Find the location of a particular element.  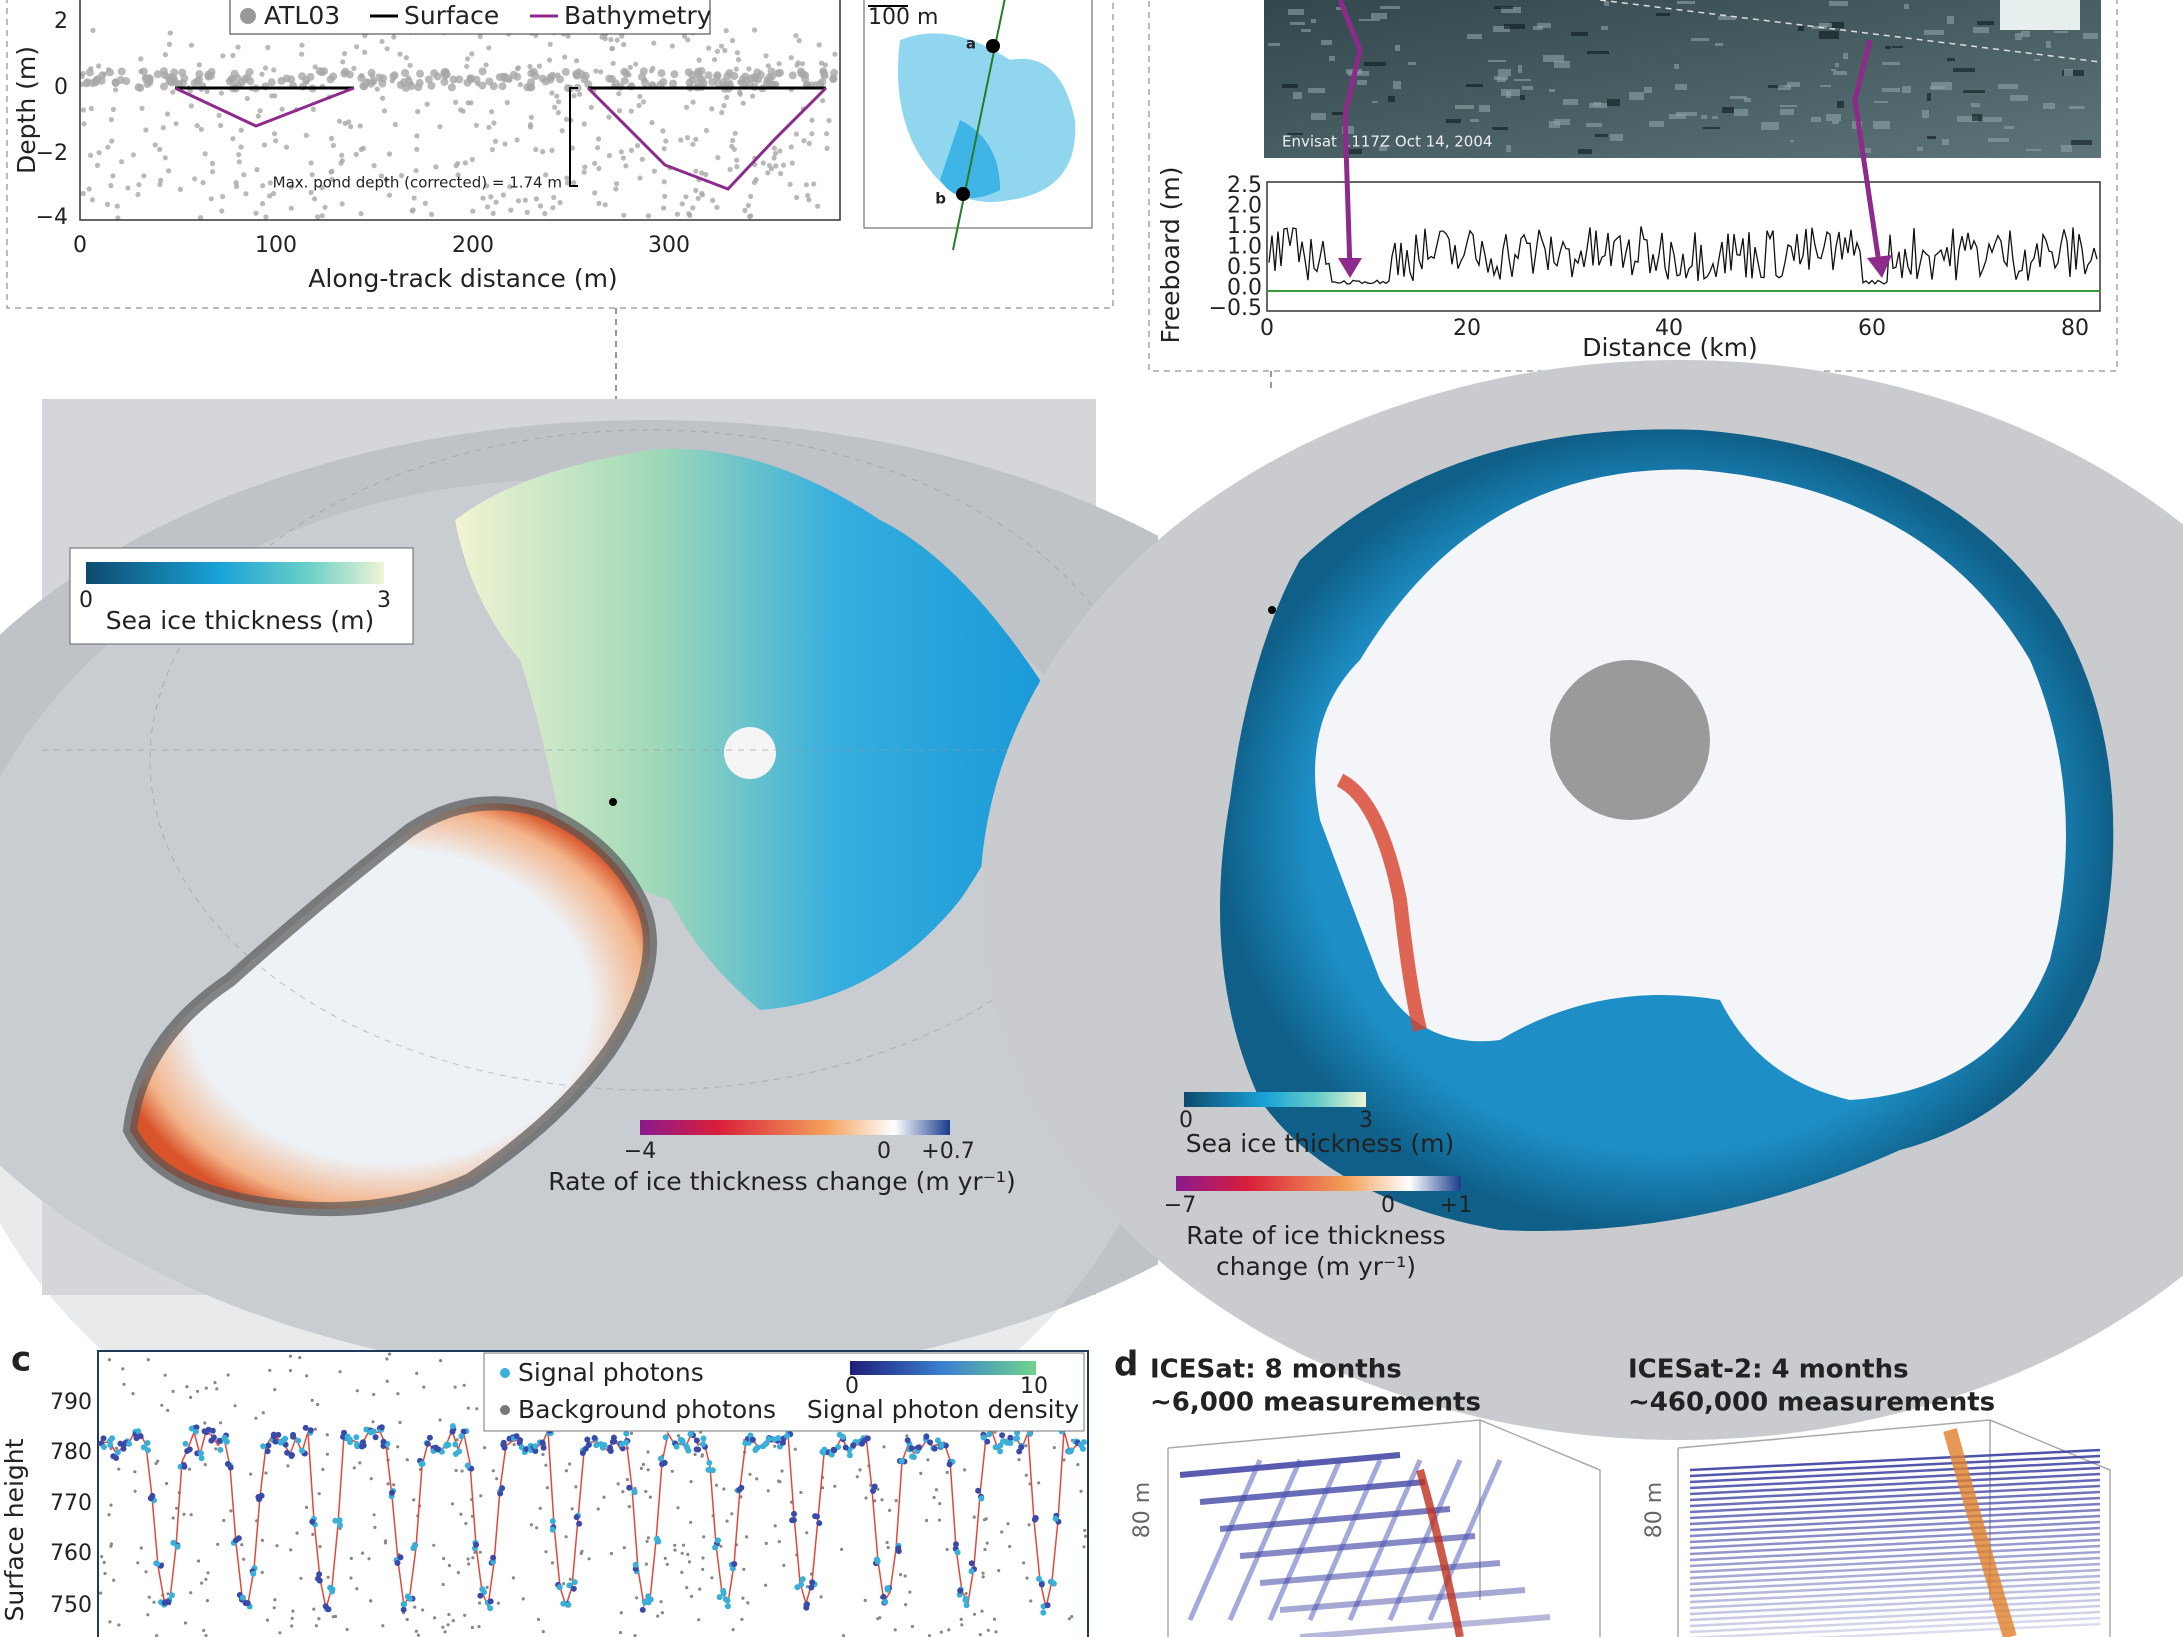

track-line is located at coordinates (1850, 31).